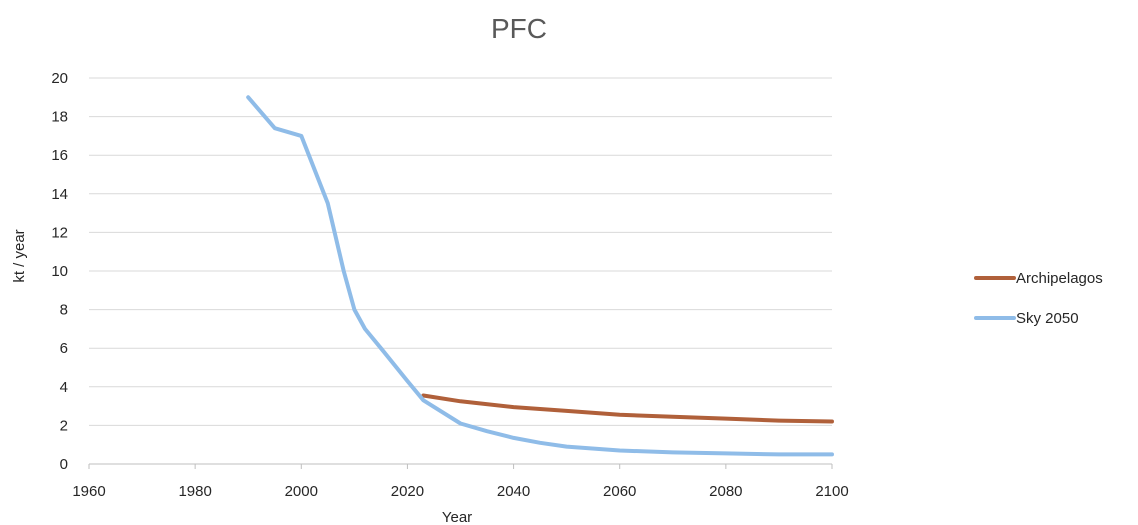  I want to click on x-tick-label-2000: 2000, so click(301, 491).